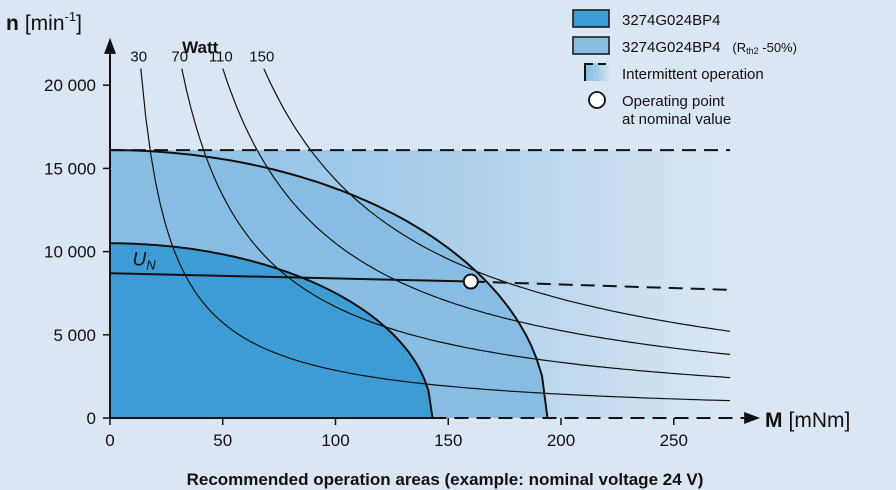 This screenshot has height=490, width=896. What do you see at coordinates (739, 47) in the screenshot?
I see `legend-label-extended-r: (R` at bounding box center [739, 47].